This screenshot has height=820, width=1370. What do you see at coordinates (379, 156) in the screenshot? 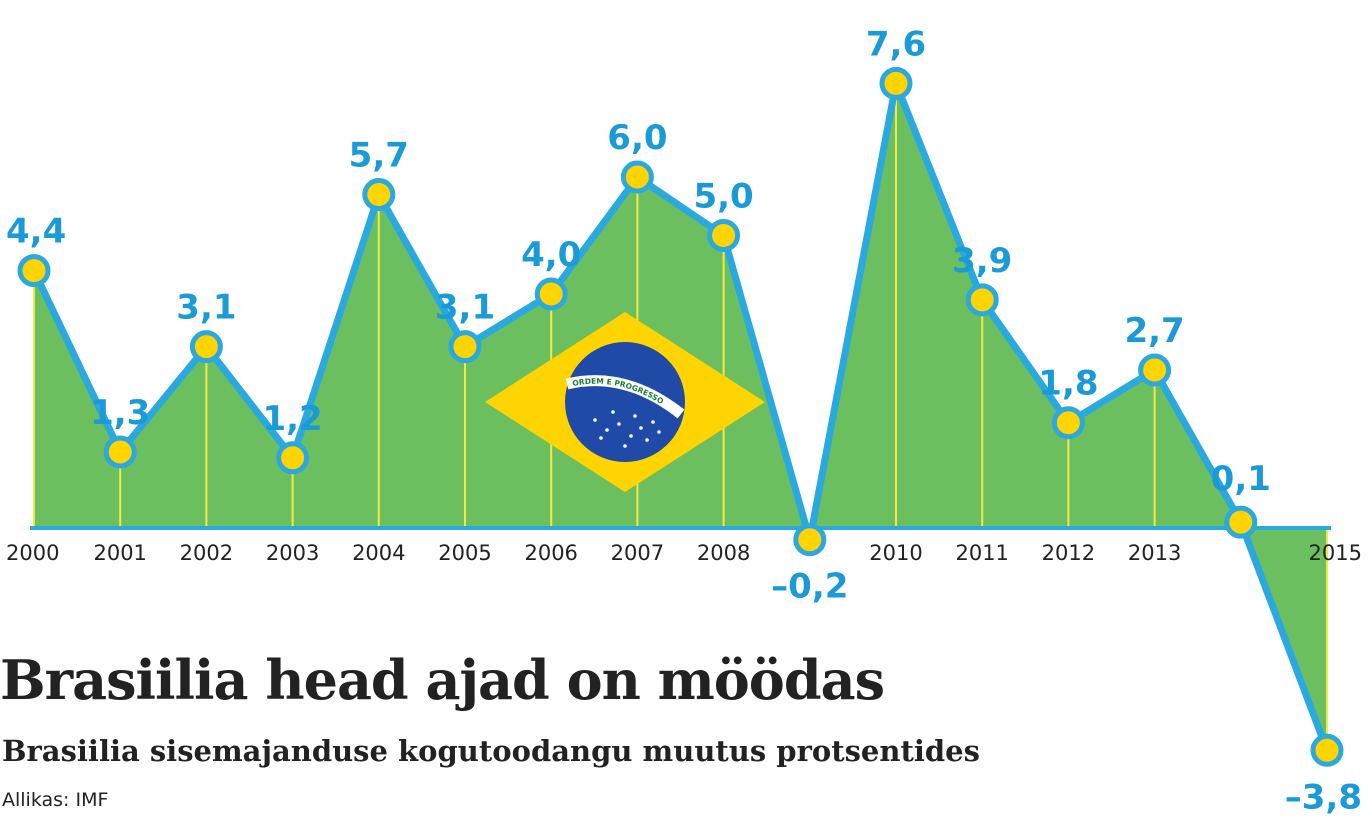
I see `value-label-2004: 5,7` at bounding box center [379, 156].